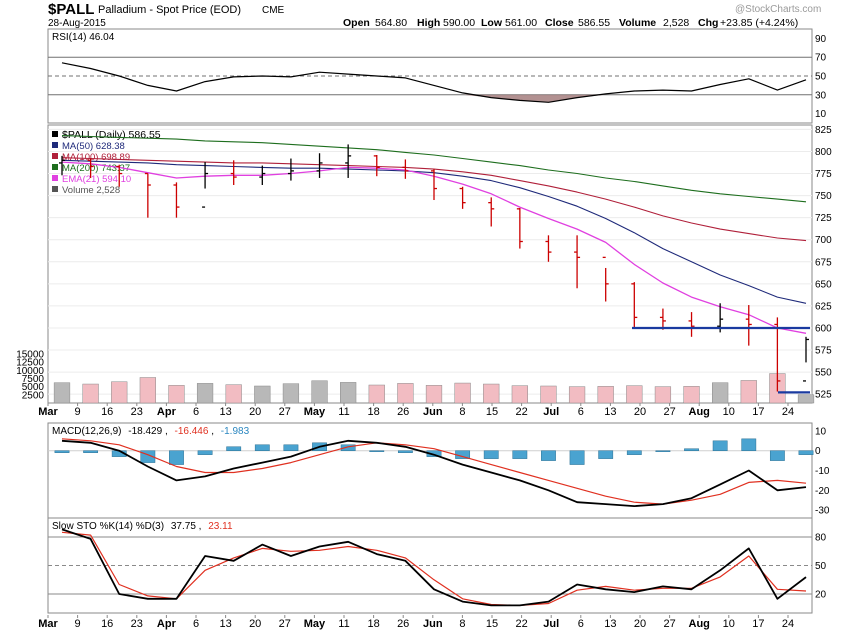 Image resolution: width=850 pixels, height=633 pixels. Describe the element at coordinates (71, 9) in the screenshot. I see `ticker-symbol: $PALL` at that location.